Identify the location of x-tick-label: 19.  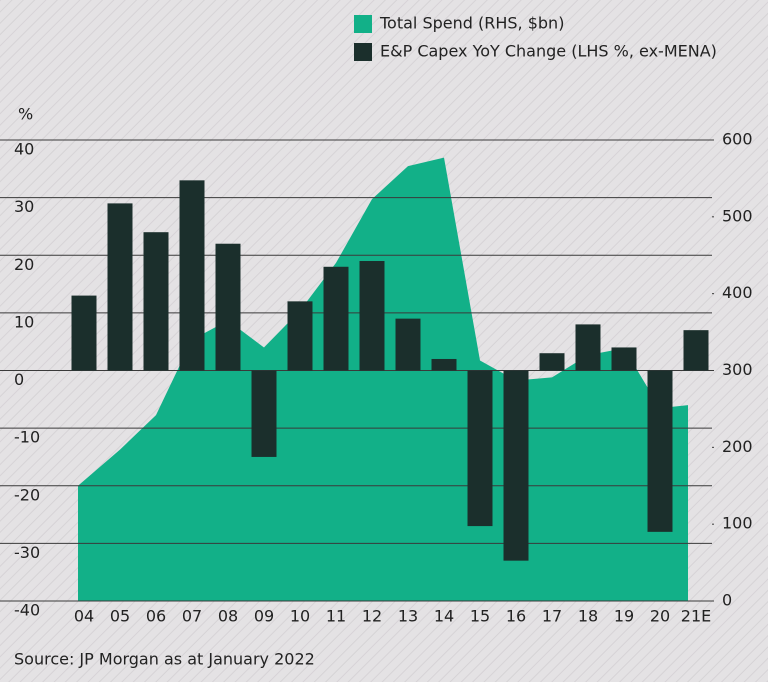
(624, 616).